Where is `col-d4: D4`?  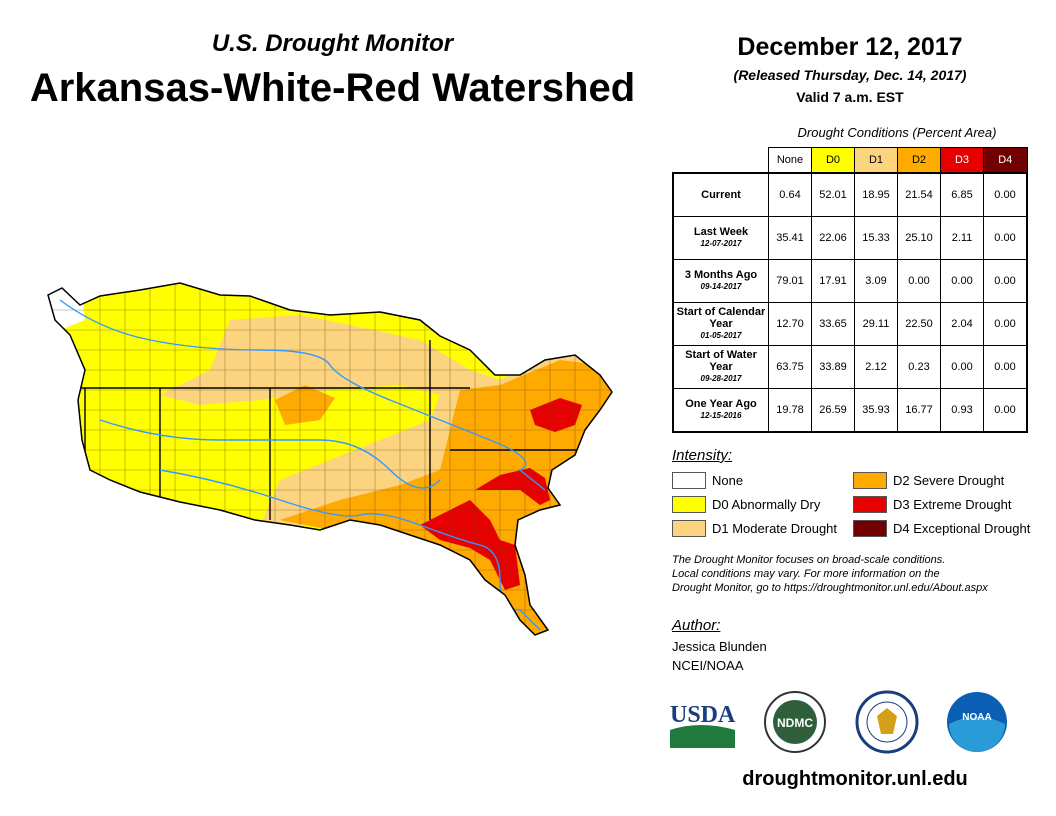
col-d4: D4 is located at coordinates (1005, 160).